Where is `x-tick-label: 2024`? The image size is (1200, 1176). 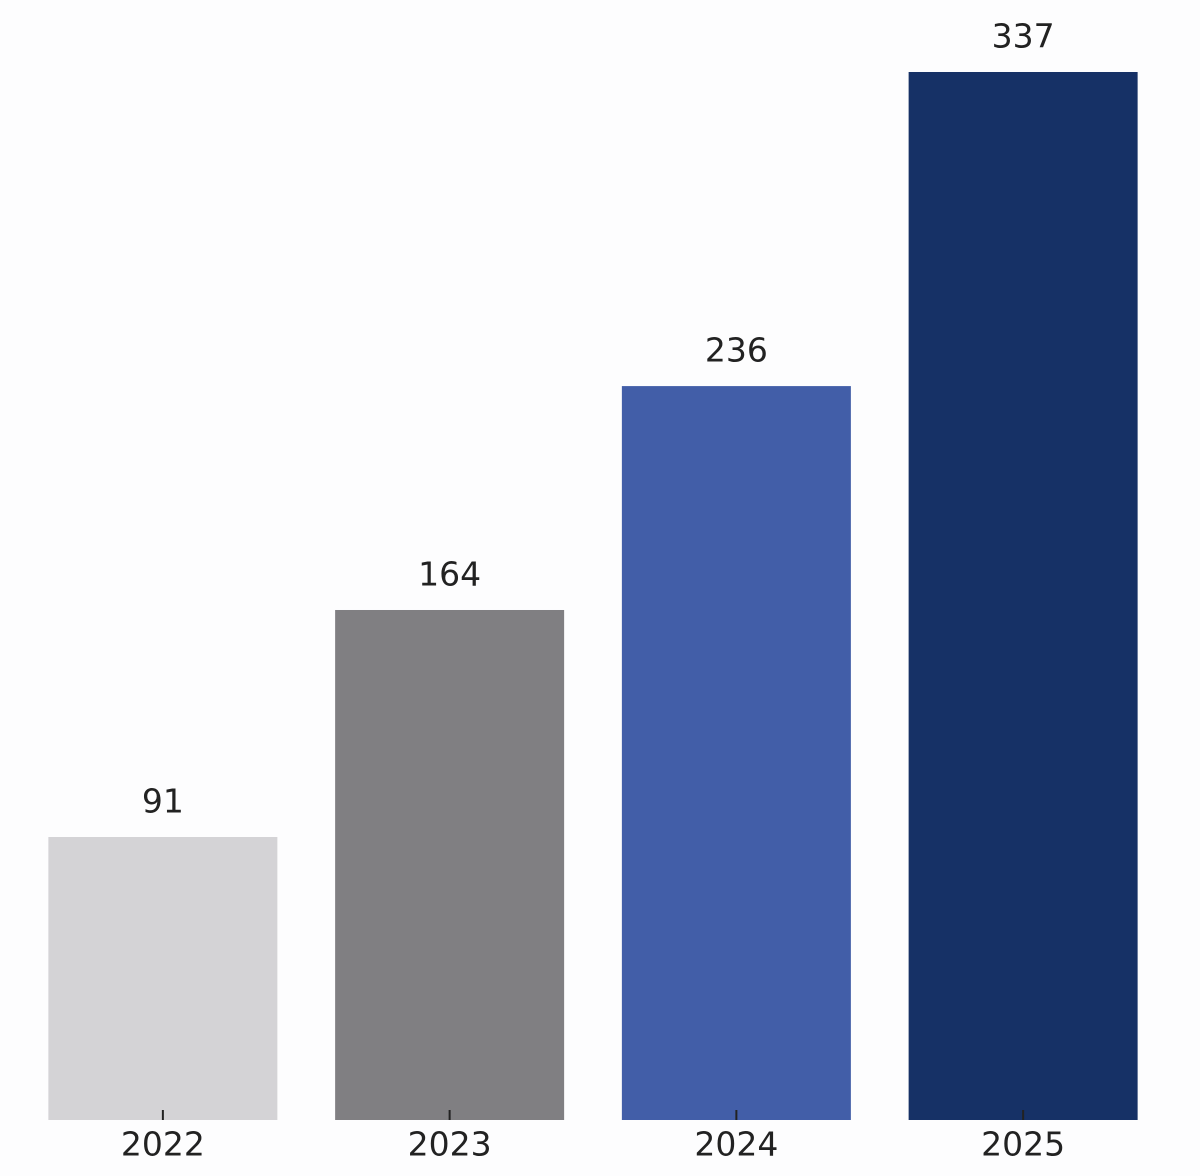
x-tick-label: 2024 is located at coordinates (736, 1144).